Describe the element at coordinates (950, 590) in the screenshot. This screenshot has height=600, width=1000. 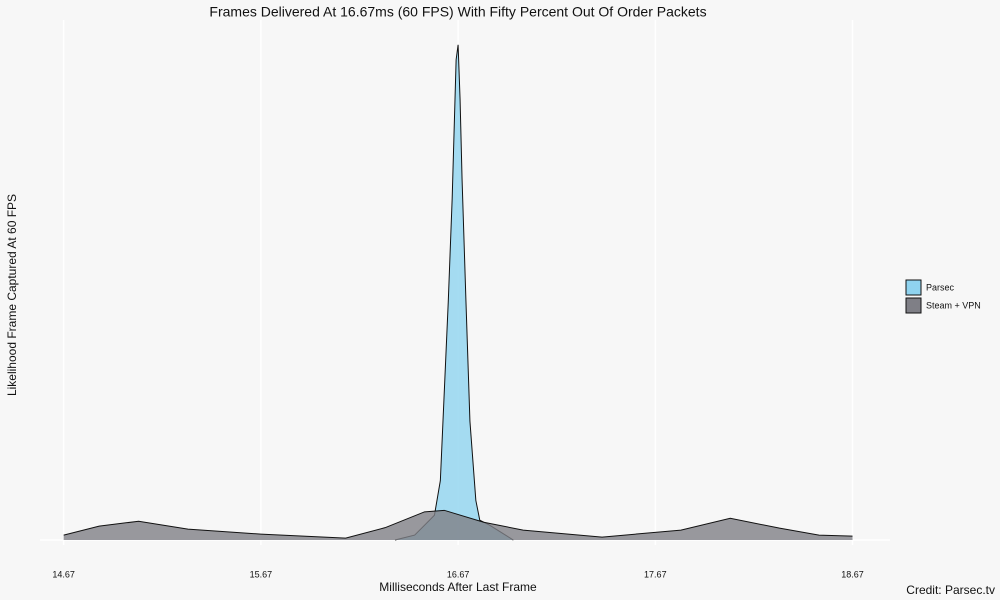
I see `credit: Credit: Parsec.tv` at that location.